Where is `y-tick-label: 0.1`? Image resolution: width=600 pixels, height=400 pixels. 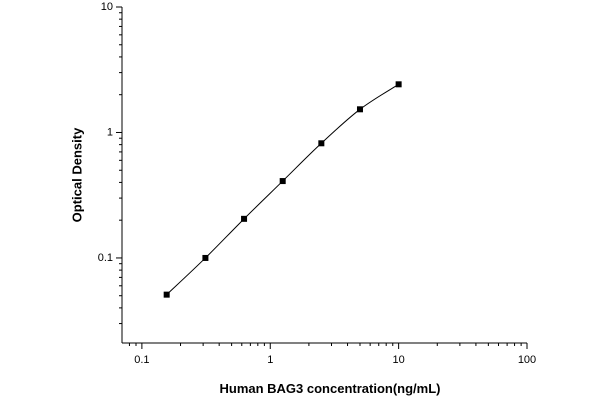
y-tick-label: 0.1 is located at coordinates (105, 258).